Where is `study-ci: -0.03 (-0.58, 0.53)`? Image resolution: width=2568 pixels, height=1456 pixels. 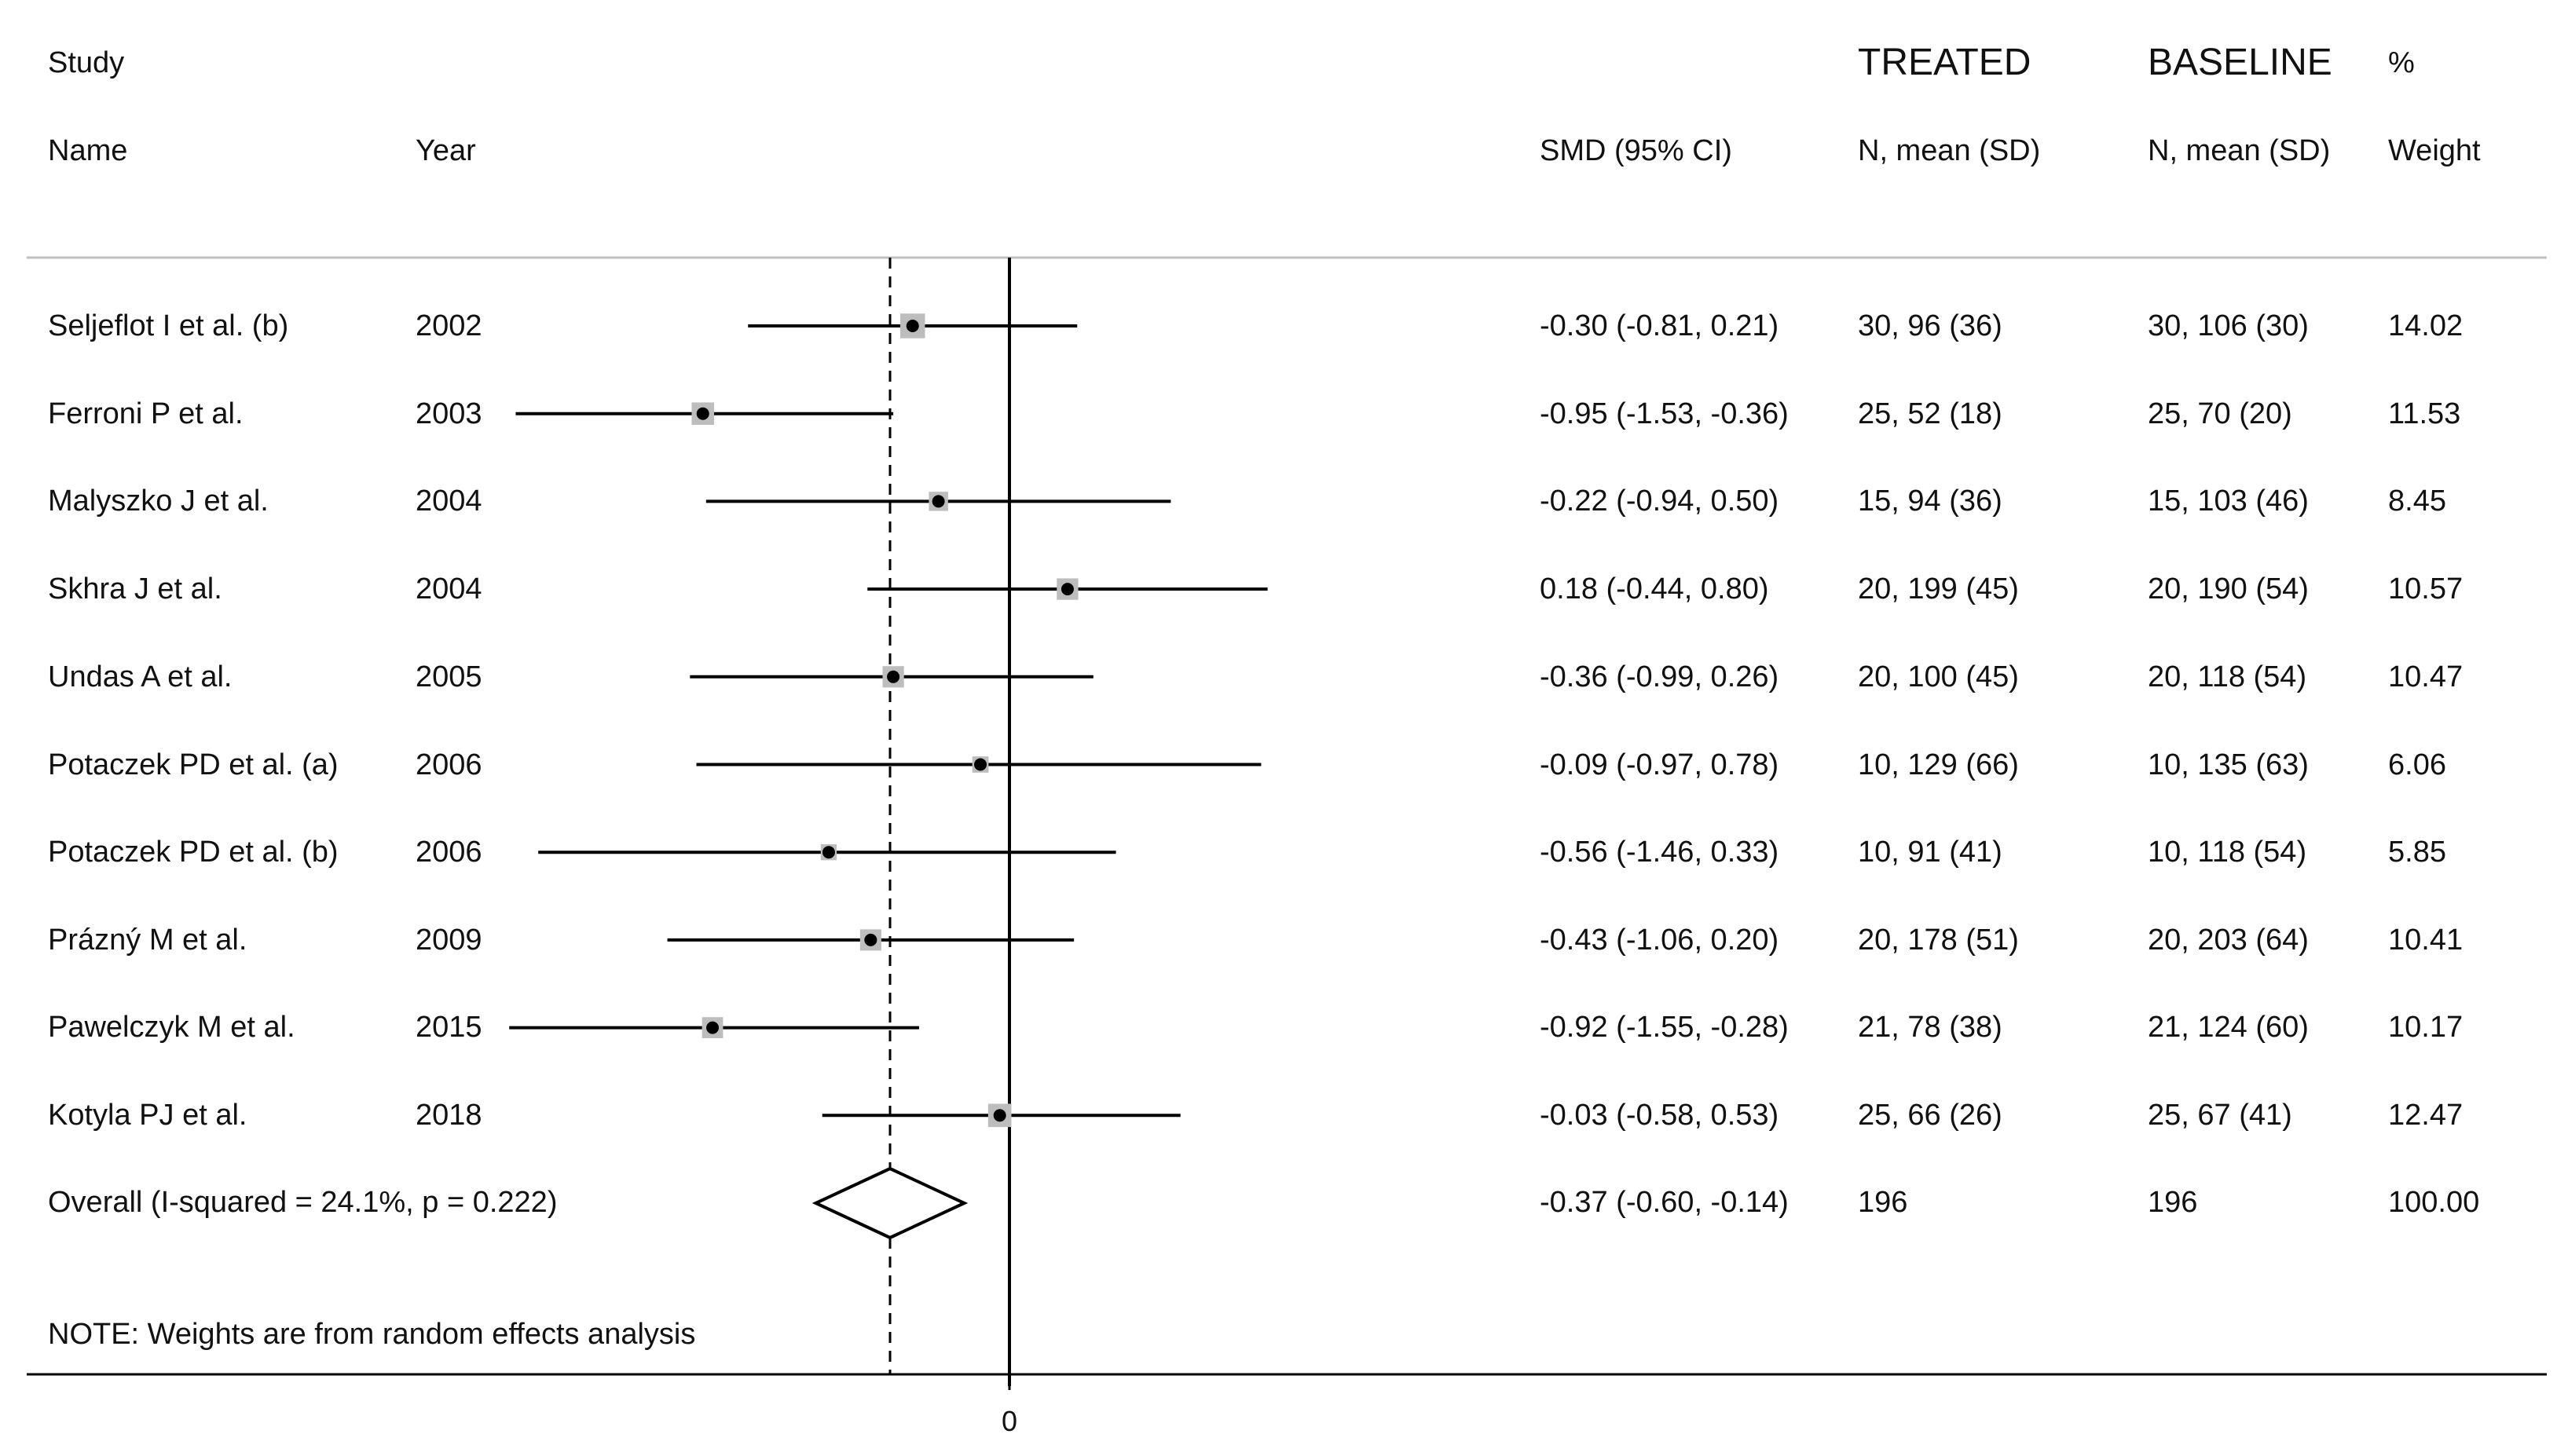 study-ci: -0.03 (-0.58, 0.53) is located at coordinates (1659, 1115).